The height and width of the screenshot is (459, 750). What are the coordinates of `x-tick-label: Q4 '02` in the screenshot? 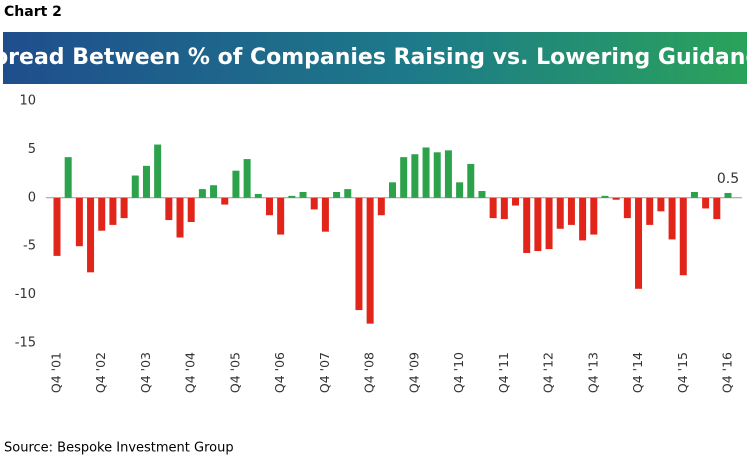 It's located at (100, 372).